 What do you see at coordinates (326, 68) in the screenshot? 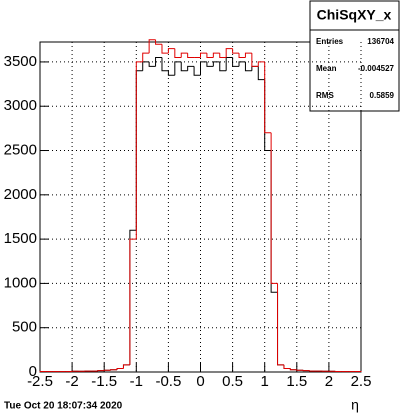
I see `stats-label: Mean` at bounding box center [326, 68].